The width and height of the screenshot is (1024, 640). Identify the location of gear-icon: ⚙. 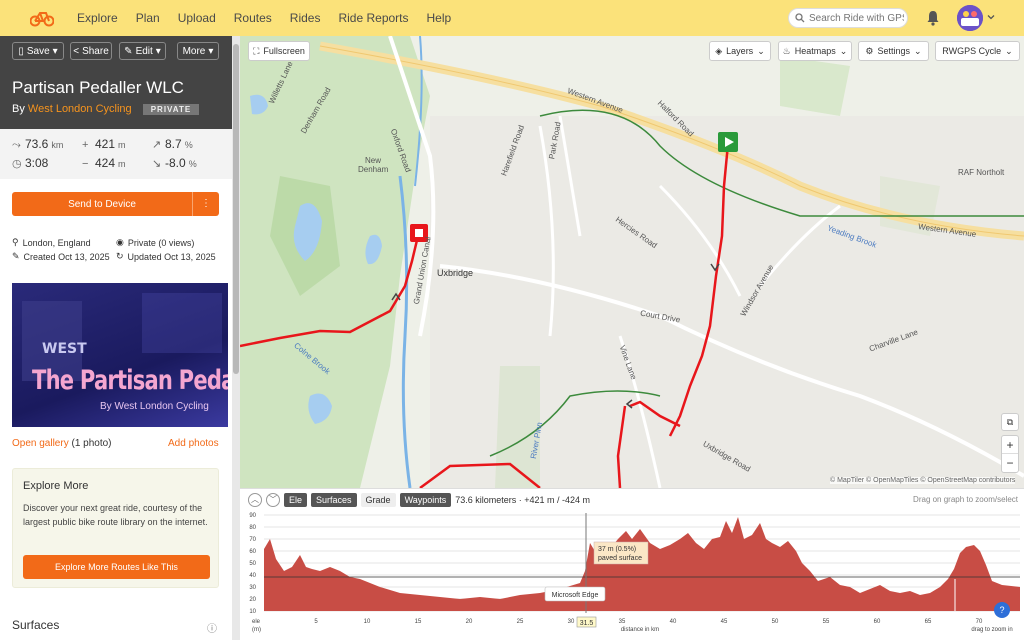
(869, 50).